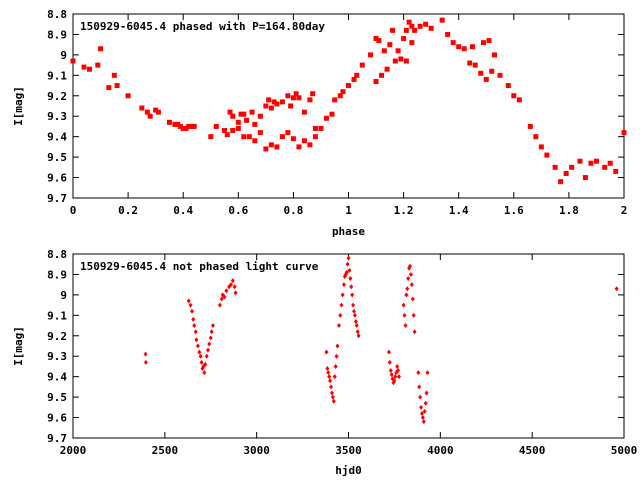 The width and height of the screenshot is (640, 480). I want to click on x-tick-label: 3000, so click(256, 450).